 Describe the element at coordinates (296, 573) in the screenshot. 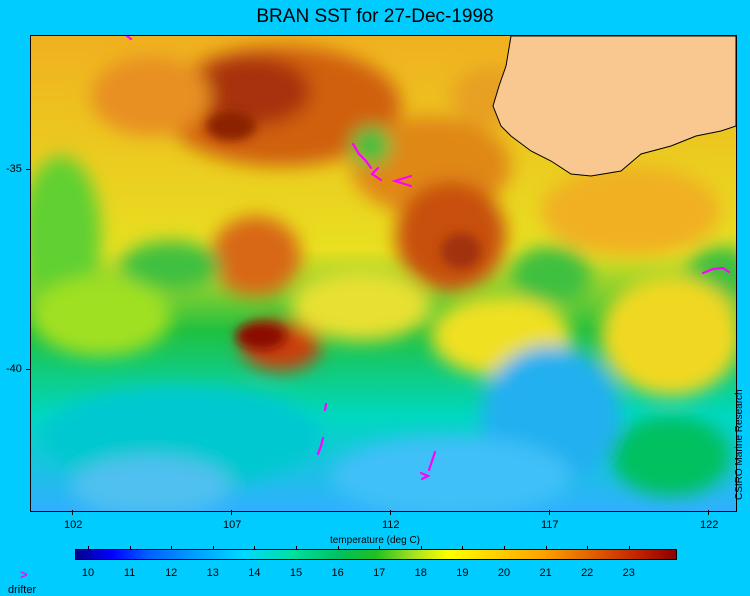

I see `colorbar-tick-label: 15` at that location.